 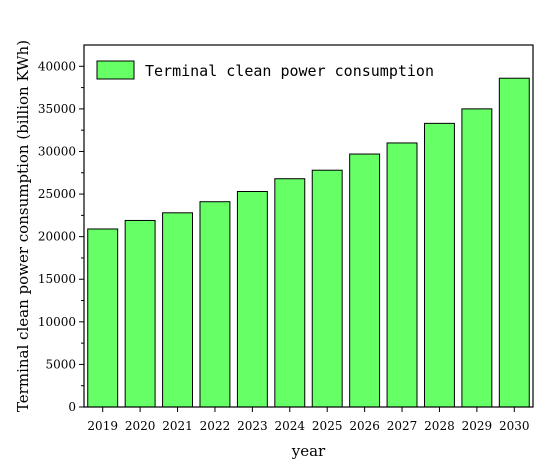 I want to click on y-tick-label: 20000, so click(x=57, y=237).